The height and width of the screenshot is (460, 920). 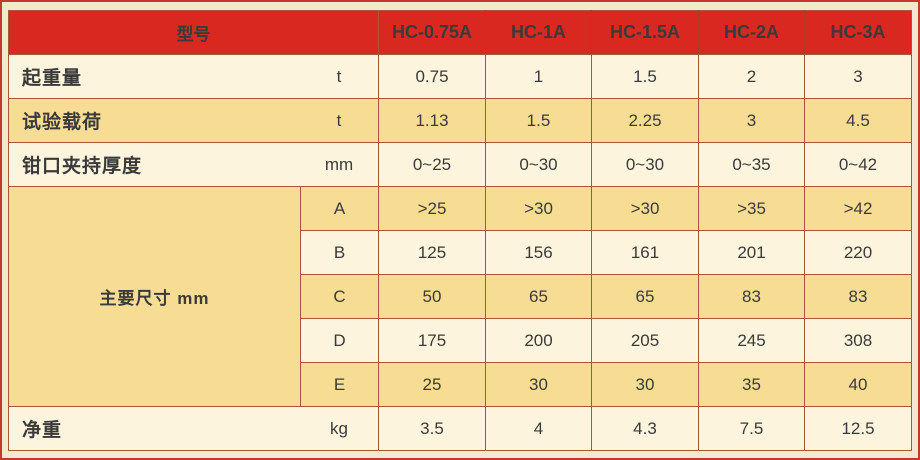 What do you see at coordinates (432, 76) in the screenshot?
I see `cell-value: 0.75` at bounding box center [432, 76].